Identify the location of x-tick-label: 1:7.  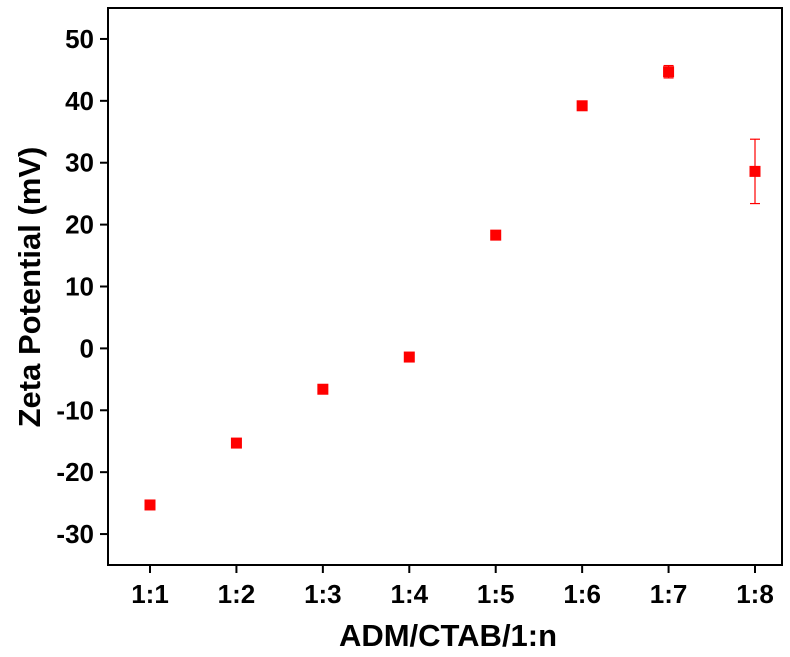
(669, 594).